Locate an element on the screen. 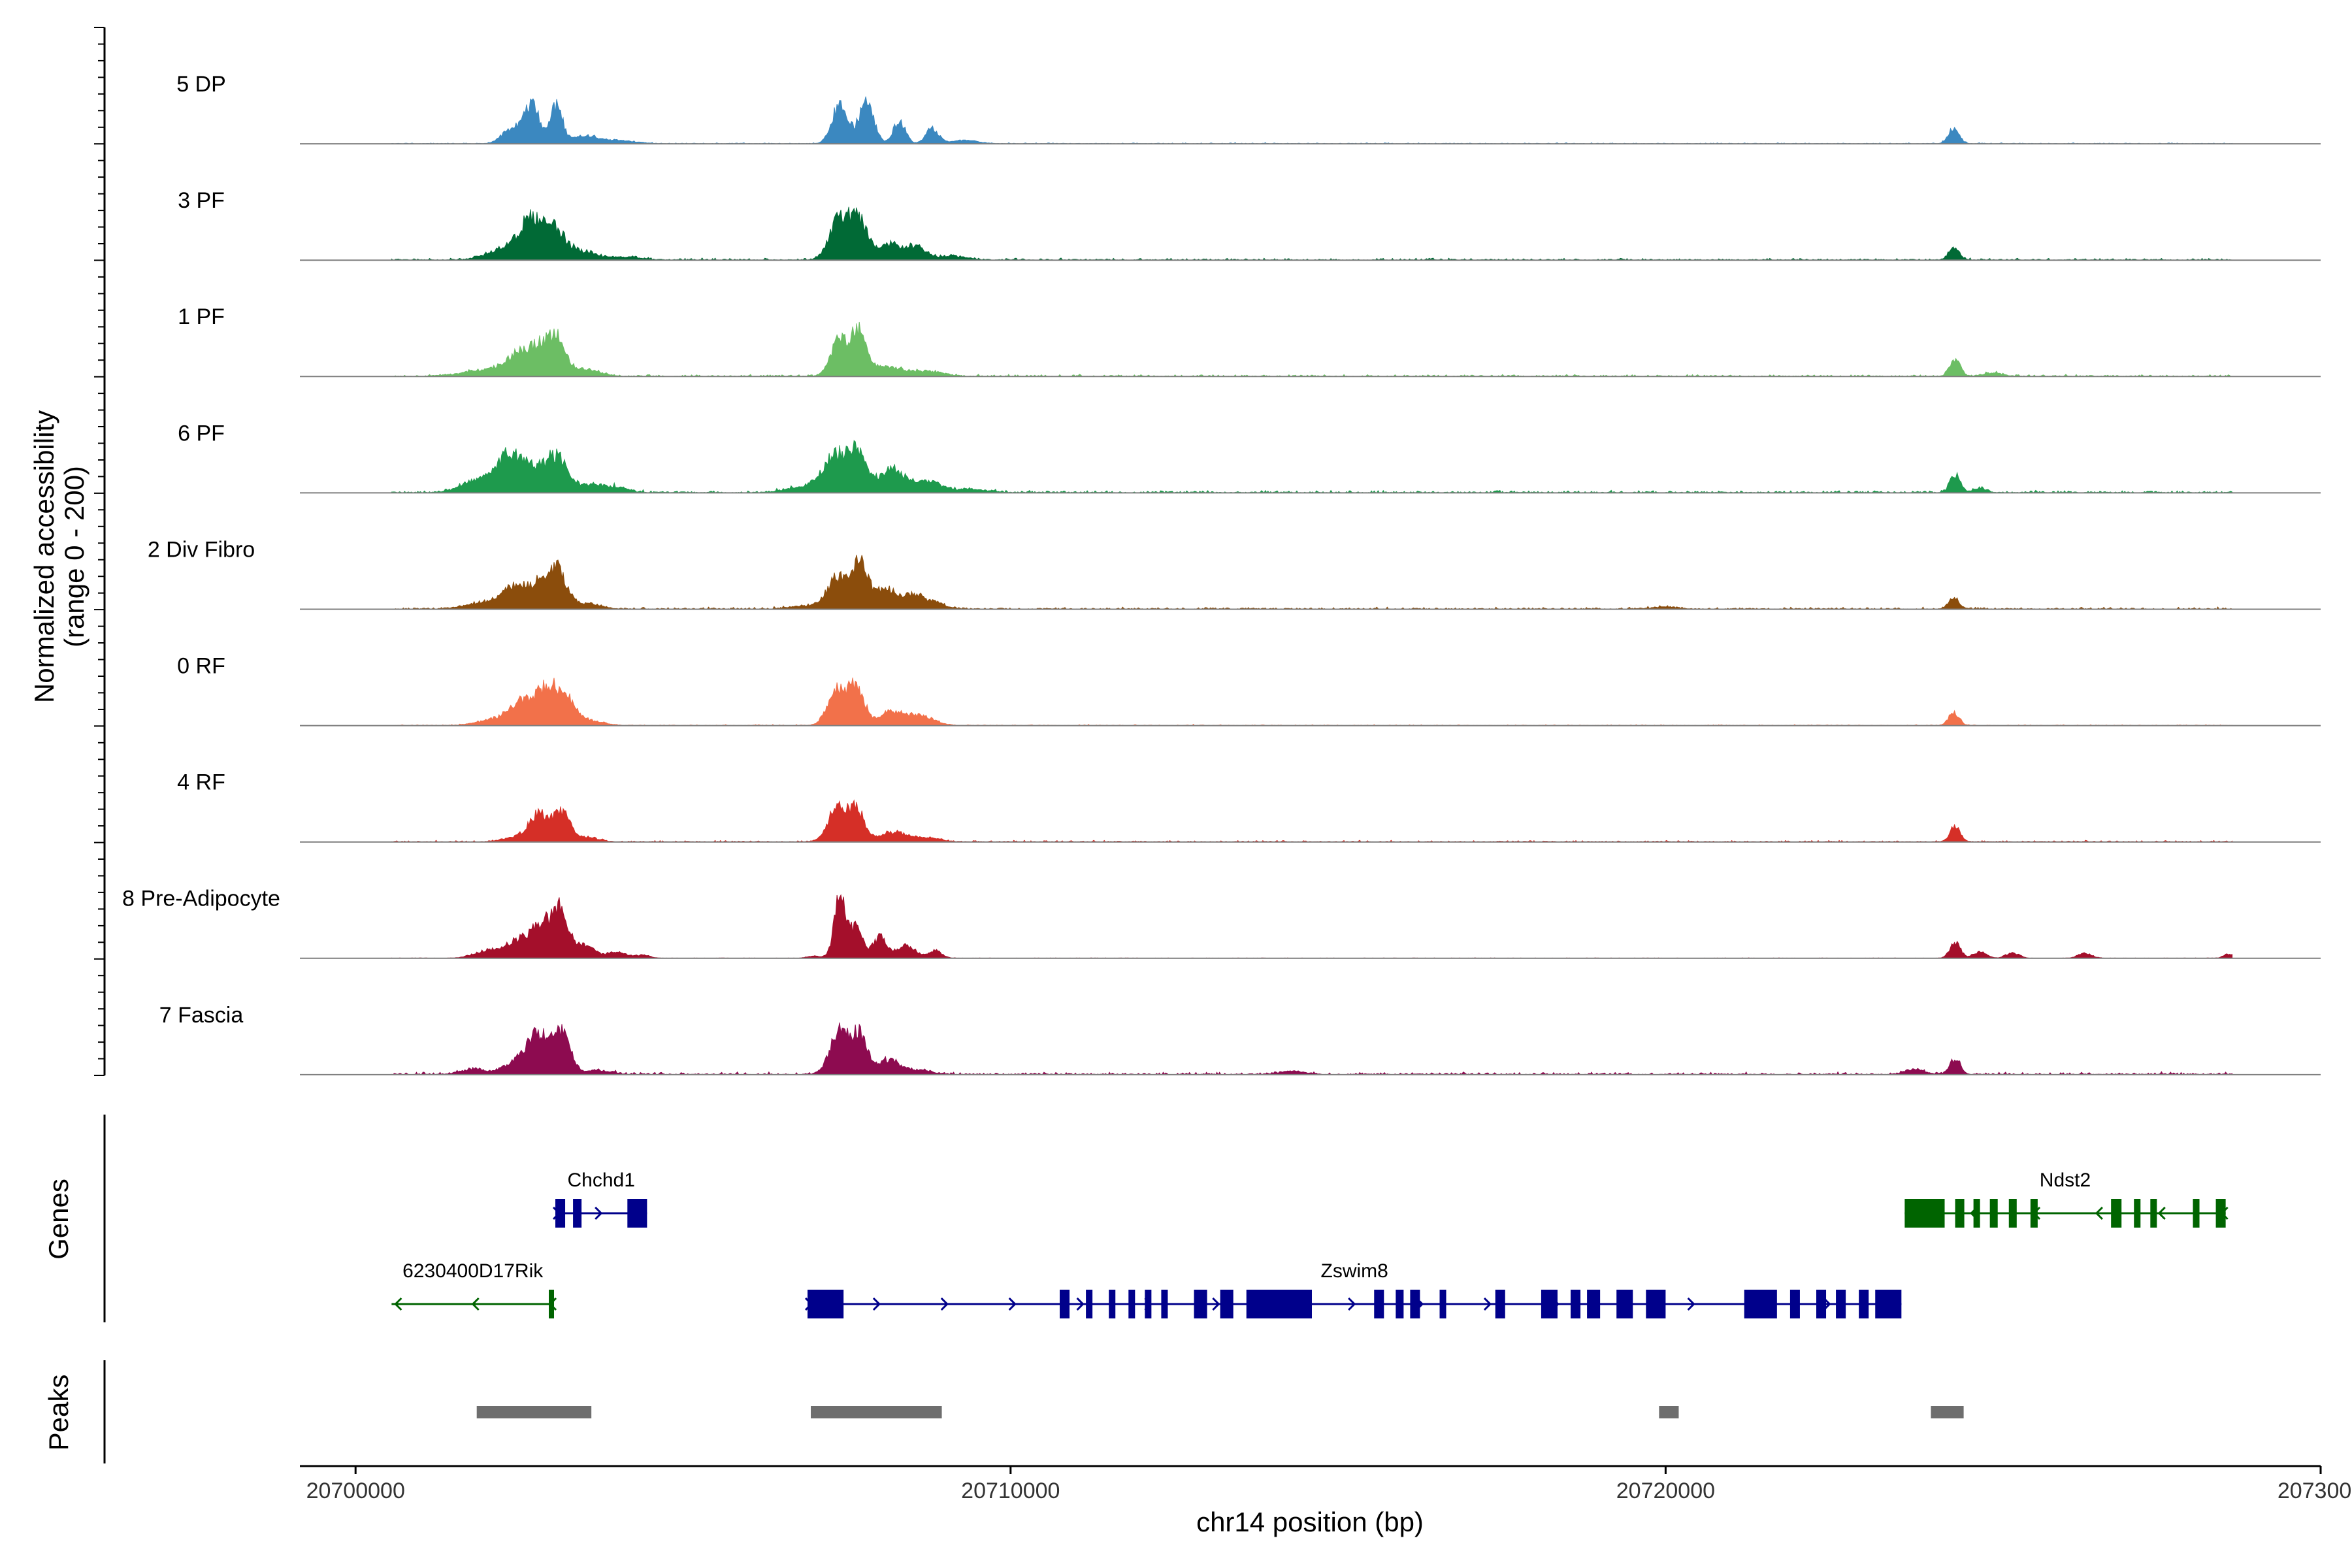  gene-6230400d17rik: 6230400D17Rik is located at coordinates (474, 1289).